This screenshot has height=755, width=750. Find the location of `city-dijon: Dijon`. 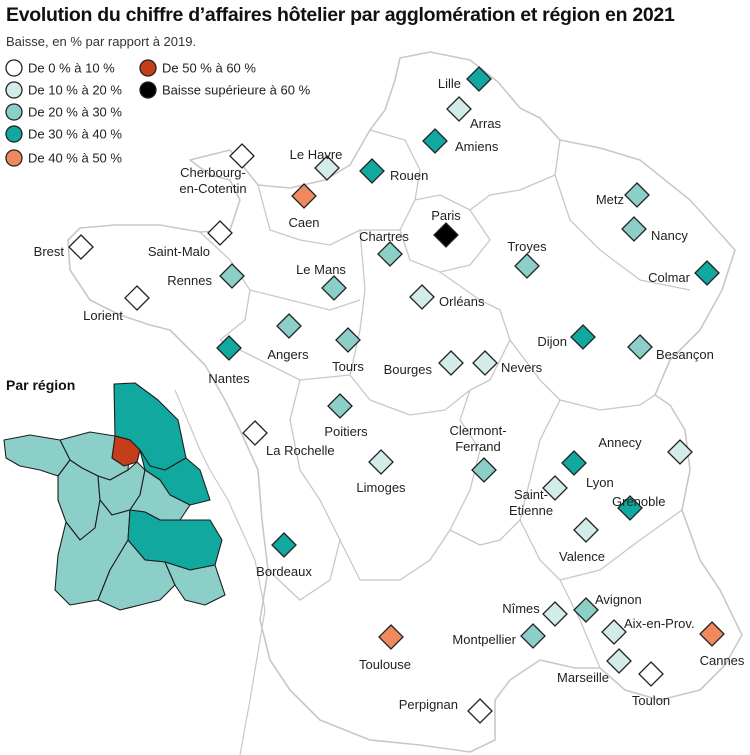

city-dijon: Dijon is located at coordinates (566, 337).